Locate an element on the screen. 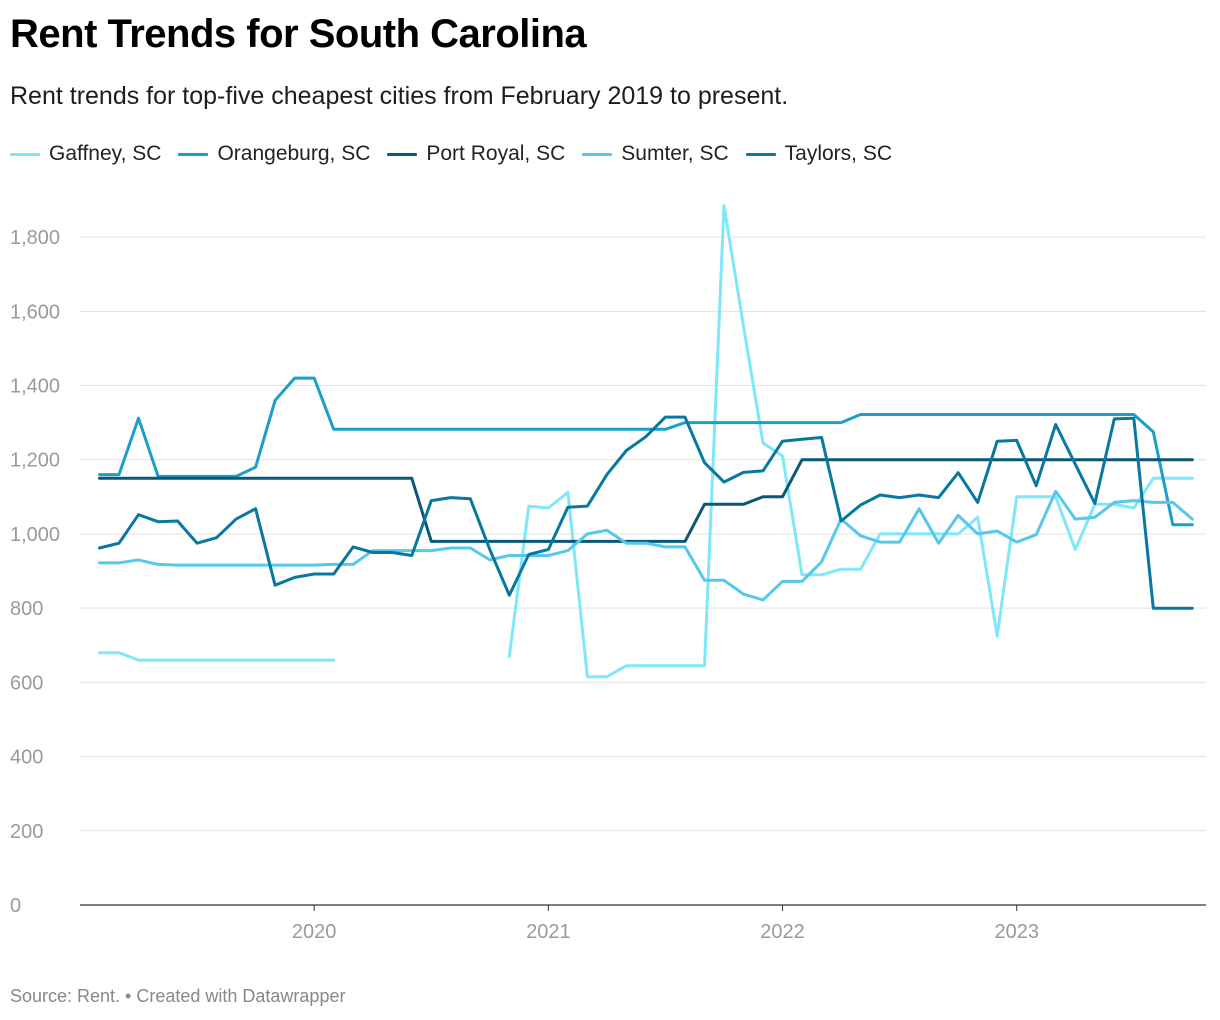 The height and width of the screenshot is (1020, 1220). legend-label-port-royal: Port Royal, SC is located at coordinates (496, 153).